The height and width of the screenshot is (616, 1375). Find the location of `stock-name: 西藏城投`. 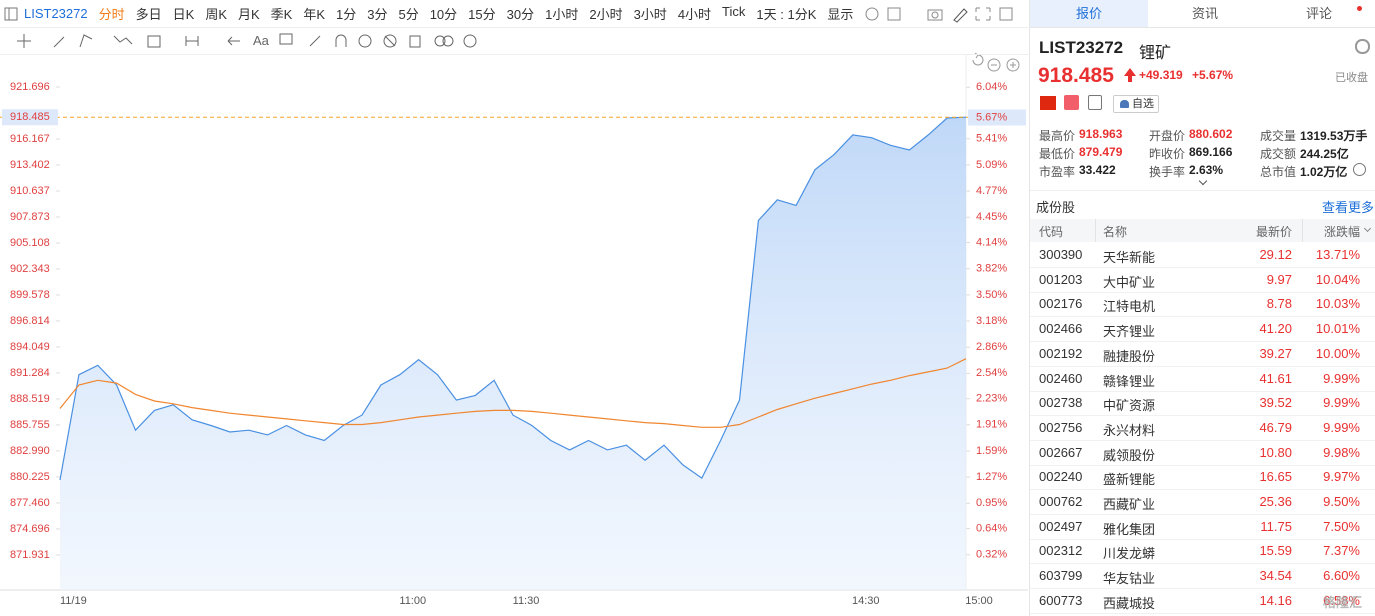

stock-name: 西藏城投 is located at coordinates (1129, 603).